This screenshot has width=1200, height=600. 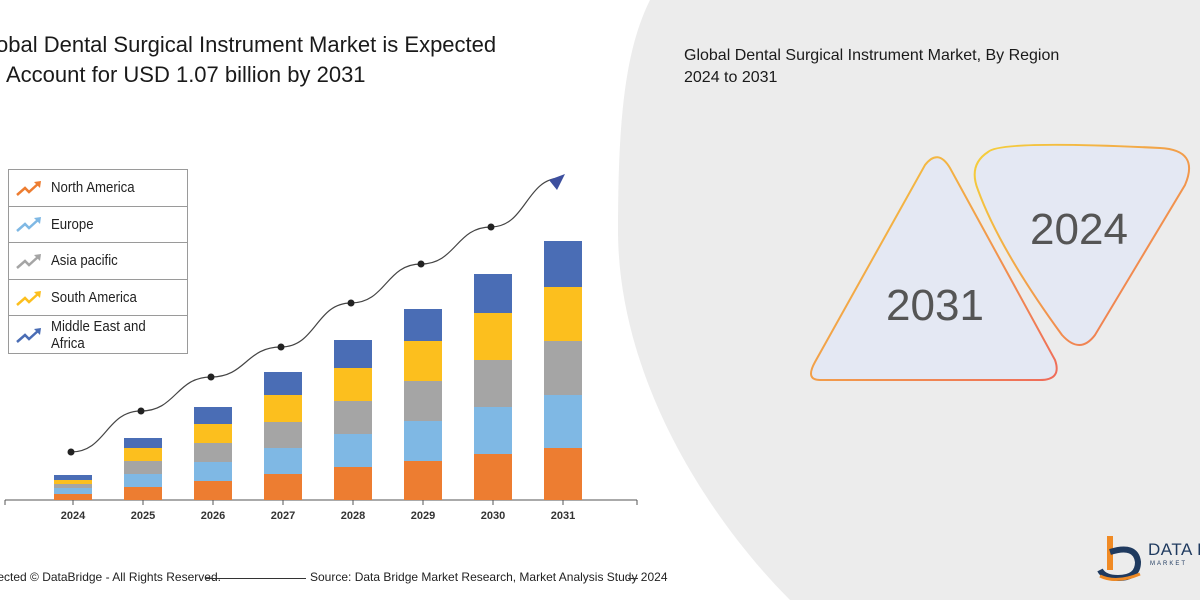 What do you see at coordinates (84, 261) in the screenshot?
I see `legend-label: Asia pacific` at bounding box center [84, 261].